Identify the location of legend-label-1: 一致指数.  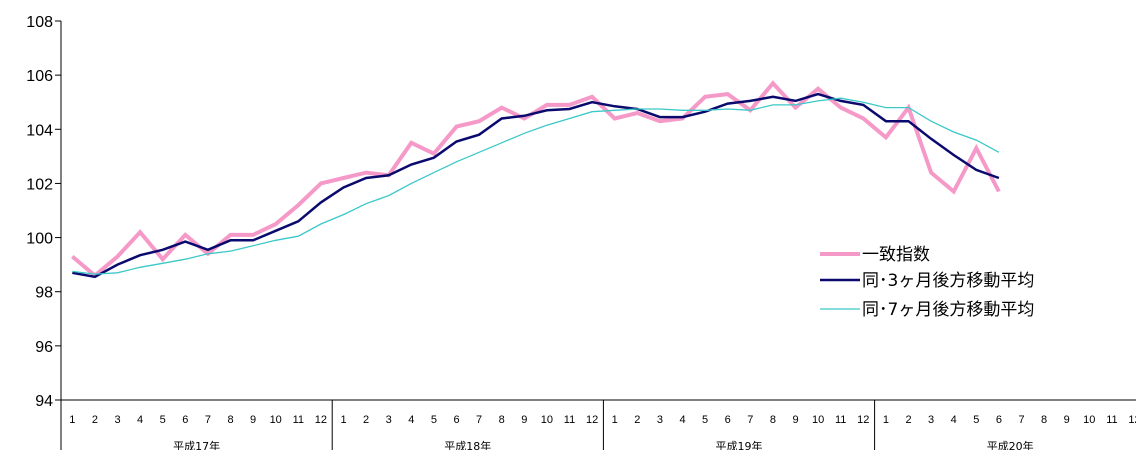
(896, 255).